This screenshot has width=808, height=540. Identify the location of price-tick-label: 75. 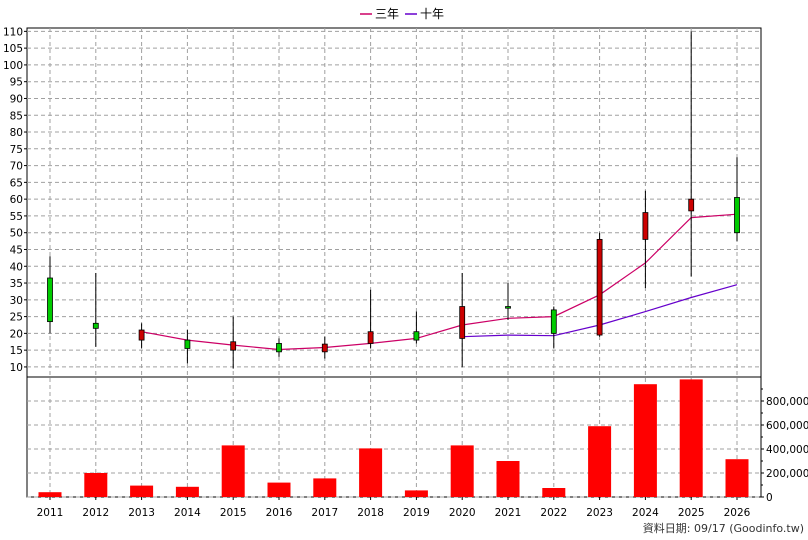
(16, 150).